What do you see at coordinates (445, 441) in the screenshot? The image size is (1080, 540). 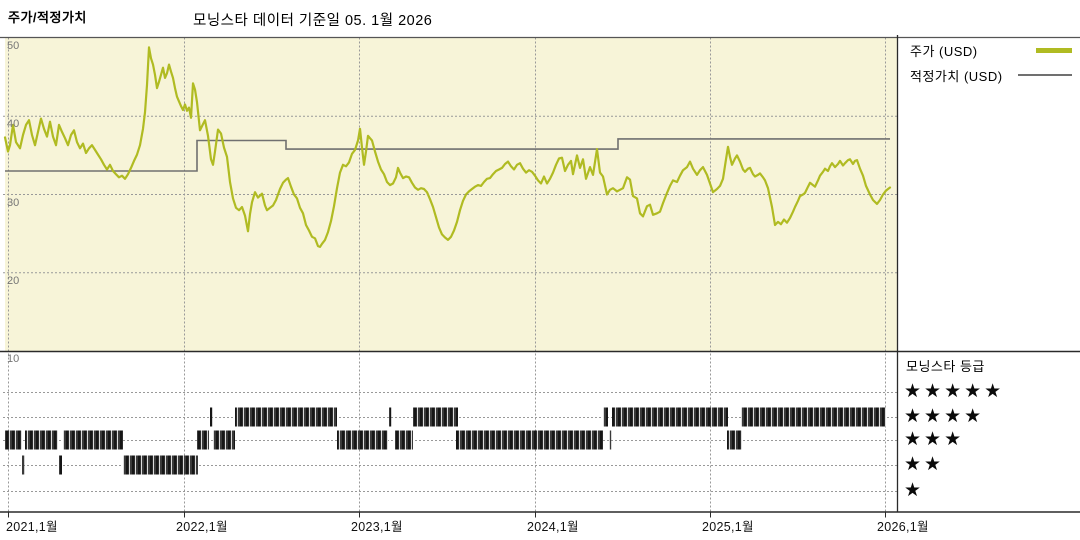 I see `rating-bars` at bounding box center [445, 441].